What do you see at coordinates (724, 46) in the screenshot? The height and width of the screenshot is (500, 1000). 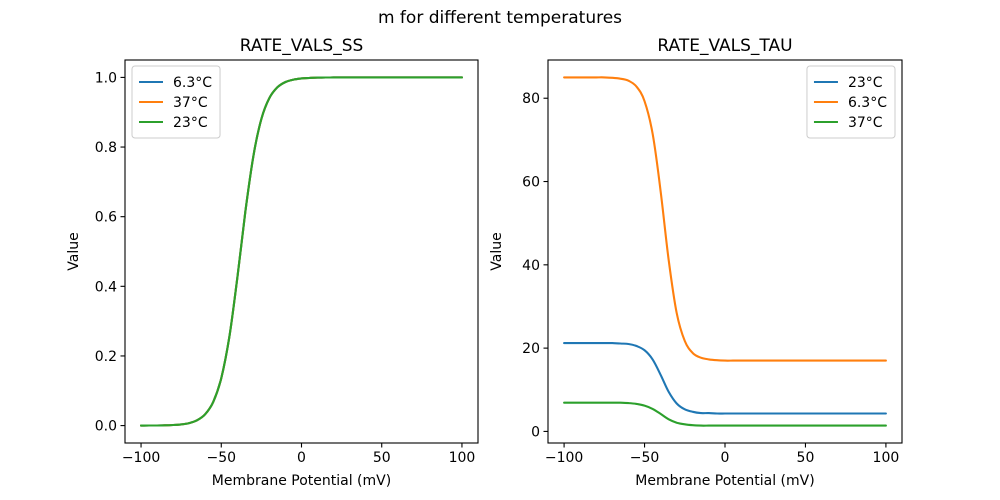 I see `subplot-title: RATE_VALS_TAU` at bounding box center [724, 46].